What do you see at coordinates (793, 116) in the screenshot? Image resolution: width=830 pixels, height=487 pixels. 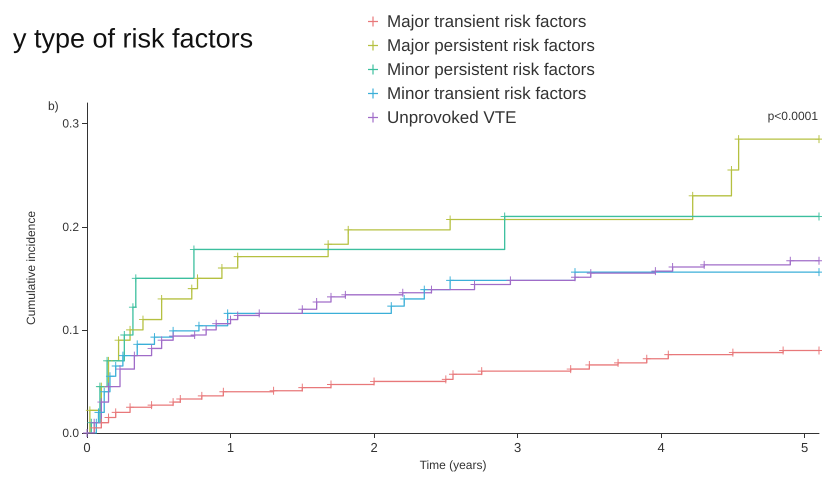 I see `annotation: p<0.0001` at bounding box center [793, 116].